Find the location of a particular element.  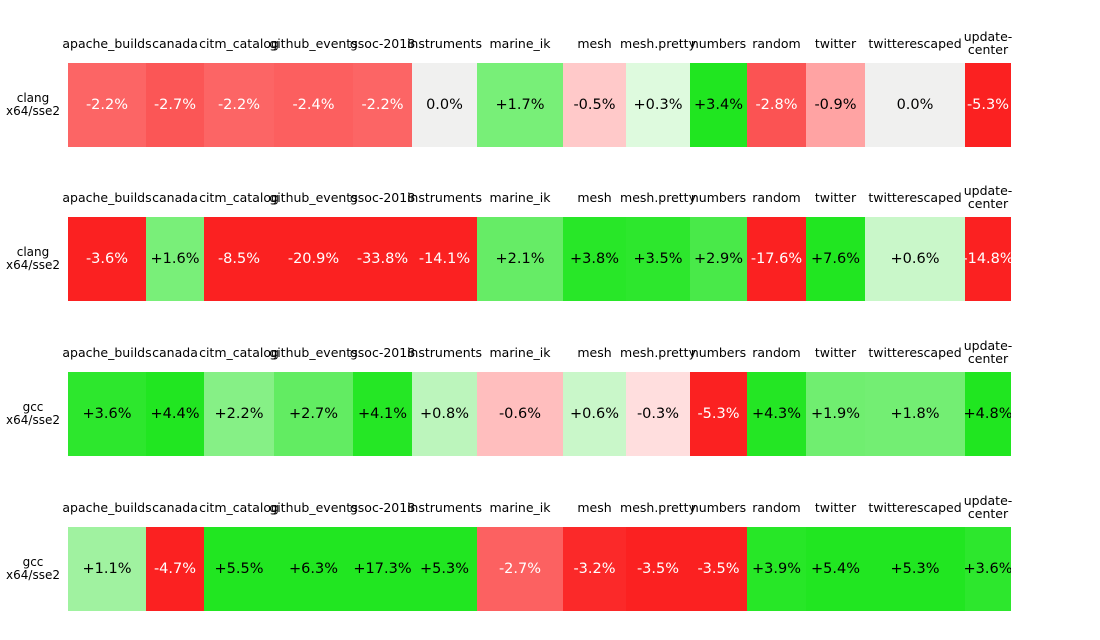

heatmap-cell: +6.3% is located at coordinates (313, 569).